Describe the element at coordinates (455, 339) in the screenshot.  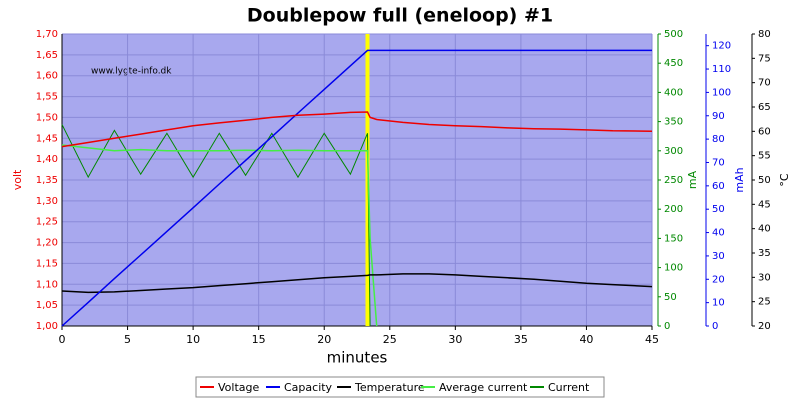
I see `x-tick-label: 30` at that location.